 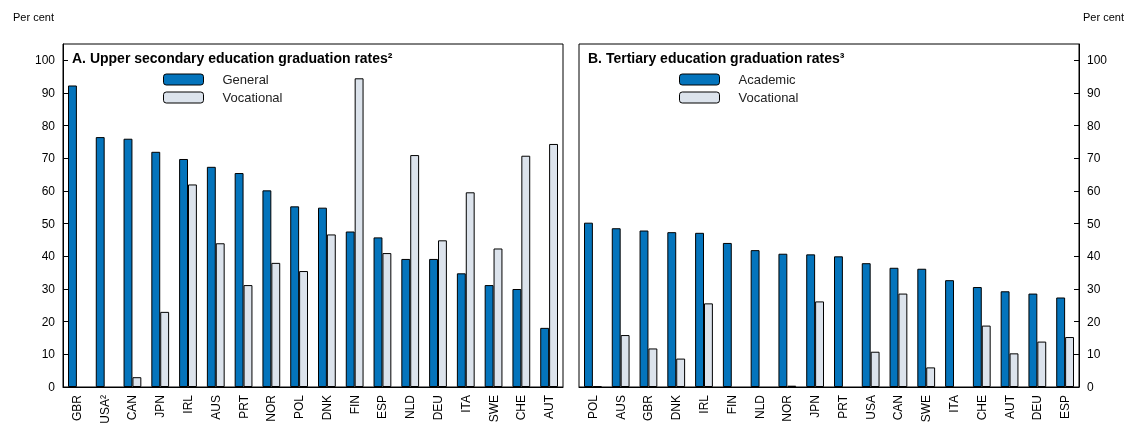 I want to click on x-tick-label: USA², so click(x=104, y=409).